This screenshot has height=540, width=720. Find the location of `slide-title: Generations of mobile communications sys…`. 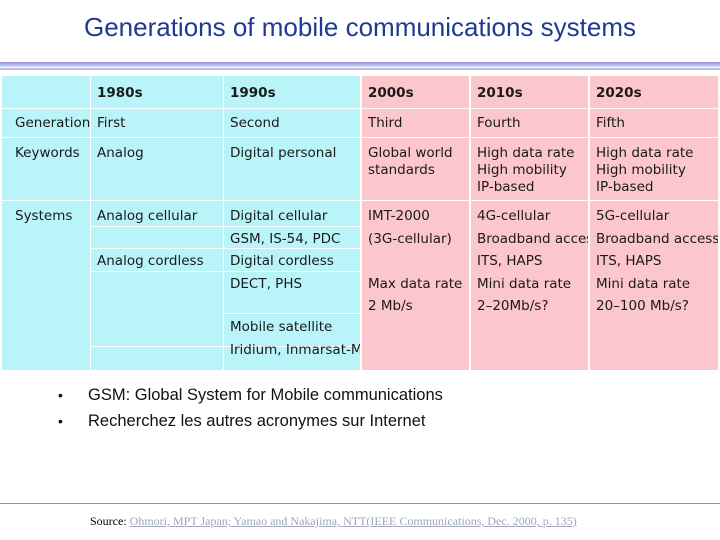

slide-title: Generations of mobile communications sys… is located at coordinates (359, 27).